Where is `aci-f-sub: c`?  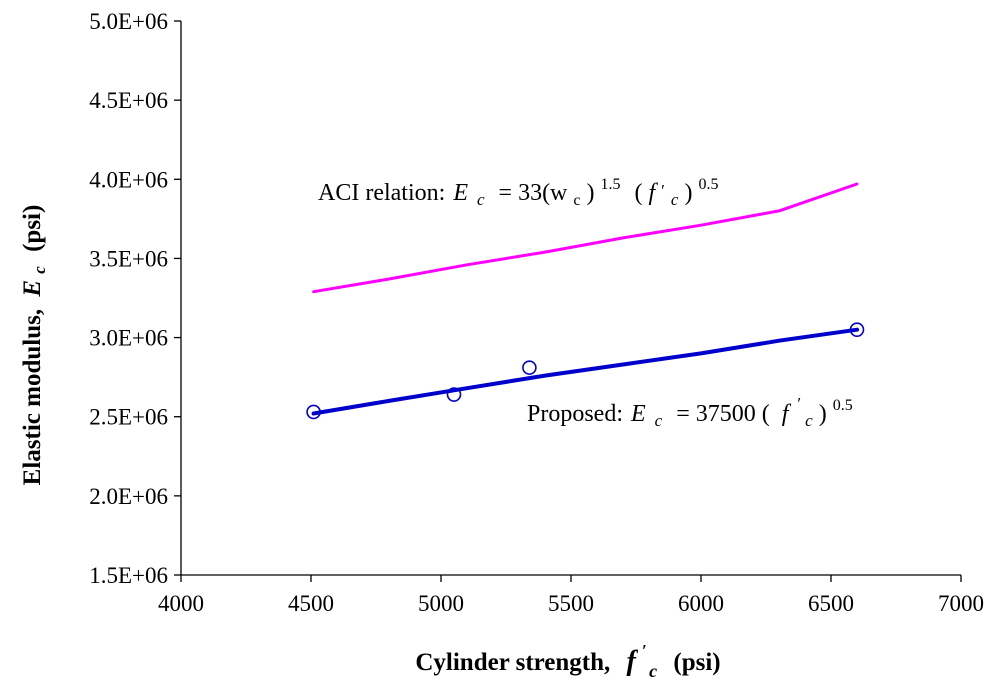
aci-f-sub: c is located at coordinates (675, 199).